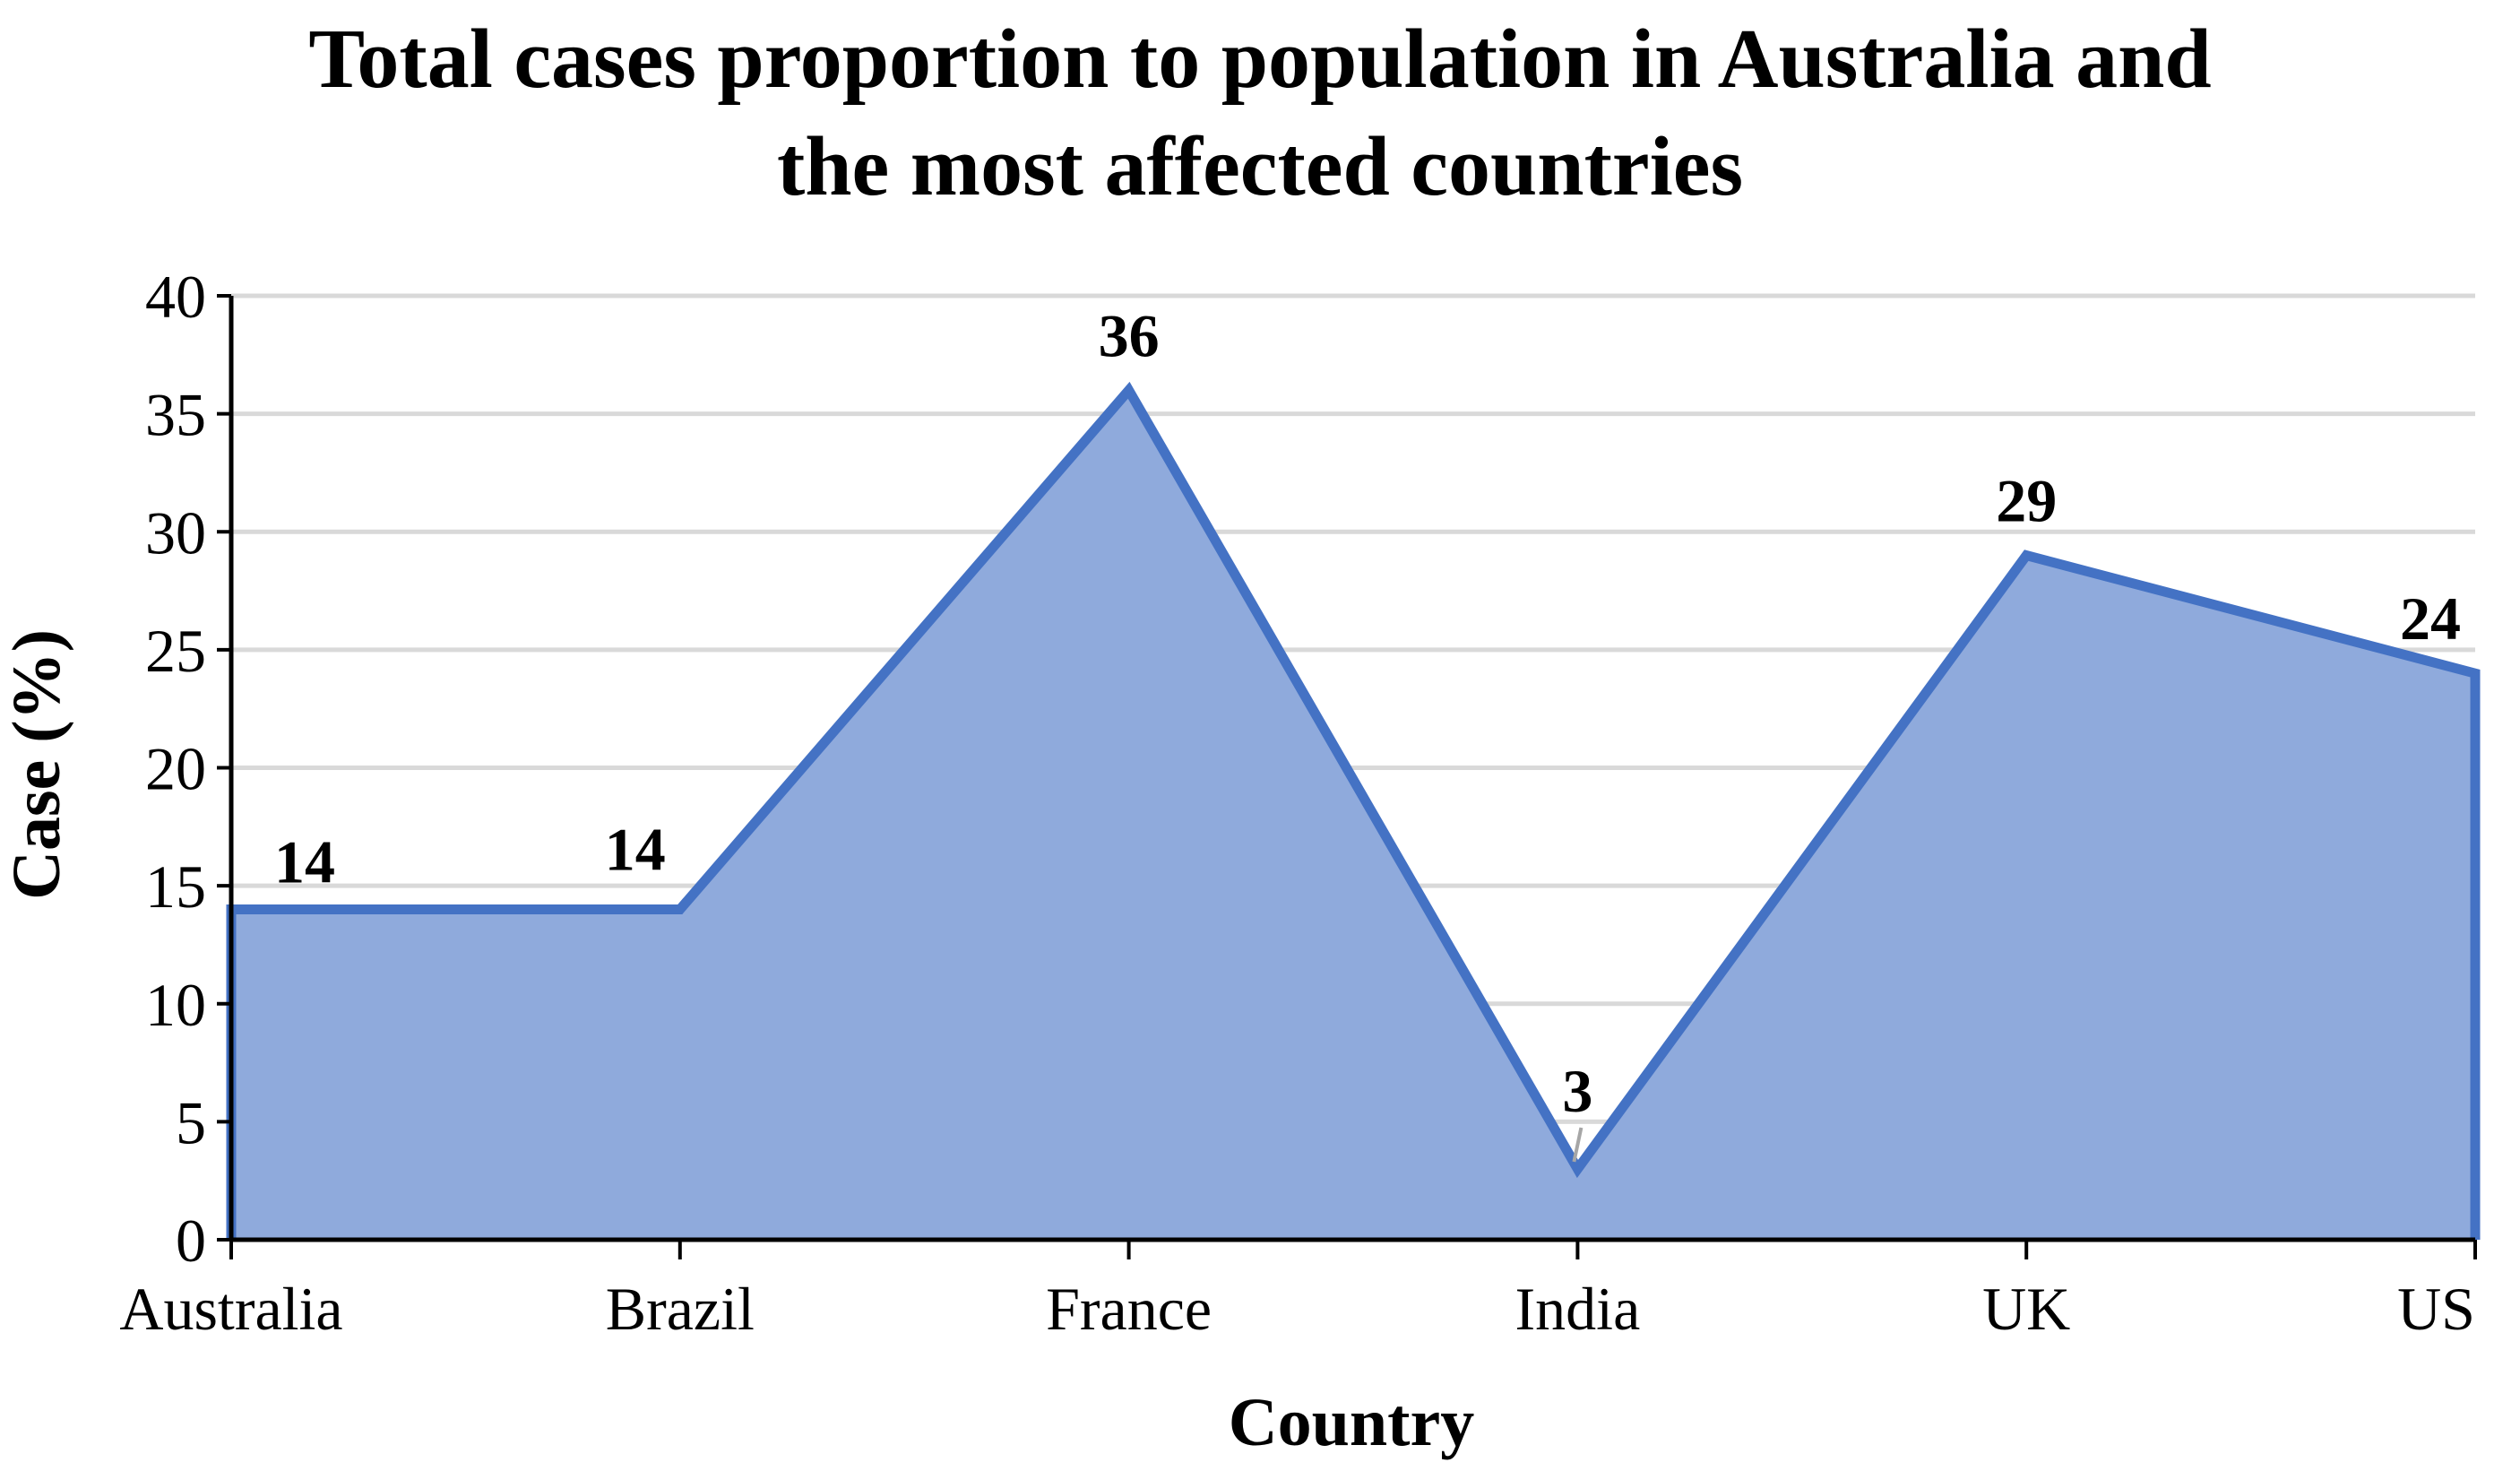 This screenshot has width=2520, height=1471. I want to click on x-tick-labels: Australia Brazil France India UK US, so click(1297, 1309).